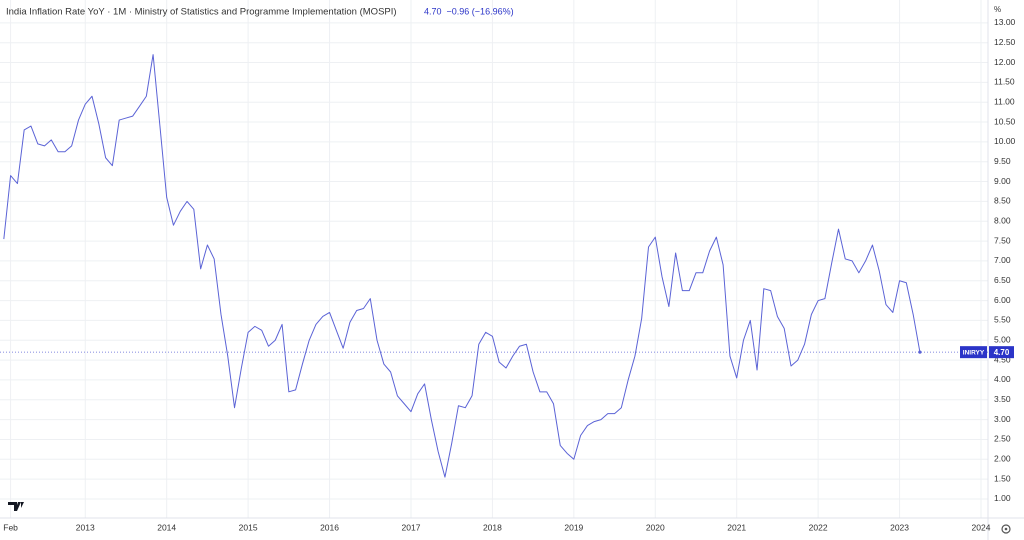 This screenshot has width=1024, height=540. What do you see at coordinates (10, 527) in the screenshot?
I see `x-tick-label: Feb` at bounding box center [10, 527].